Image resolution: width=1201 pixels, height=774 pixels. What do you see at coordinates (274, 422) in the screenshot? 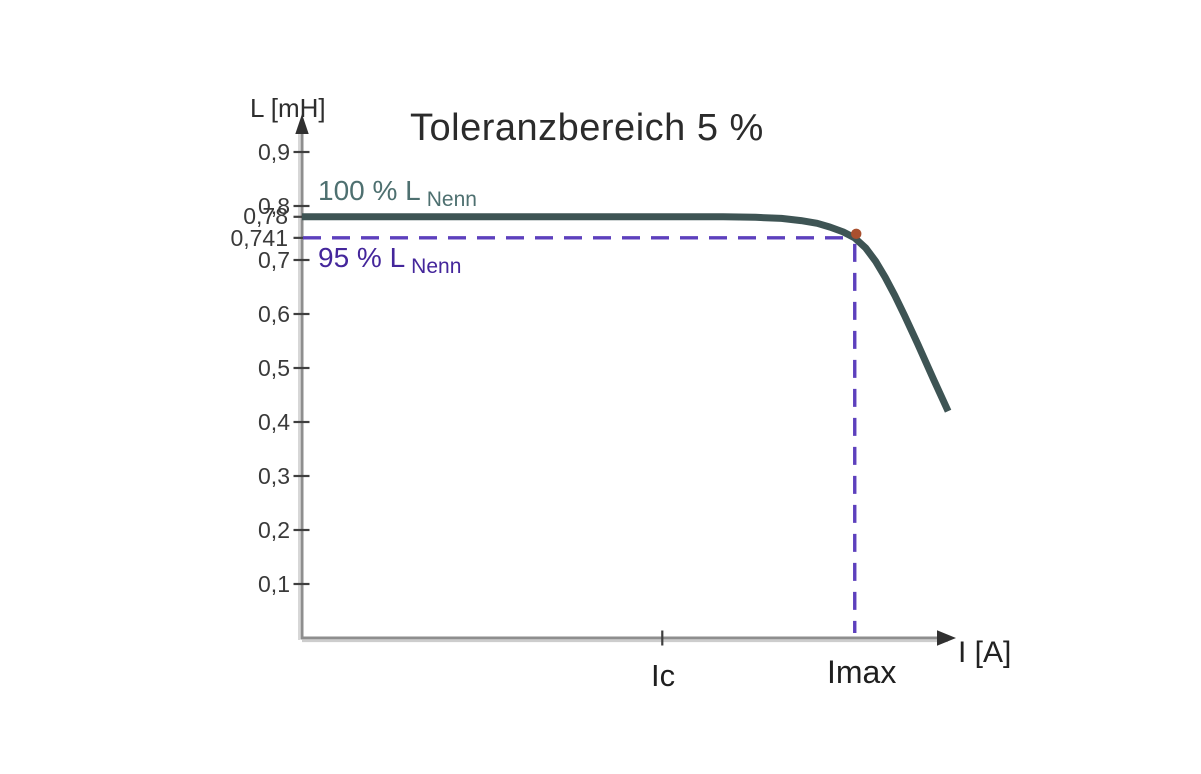
I see `y-tick-label: 0,4` at bounding box center [274, 422].